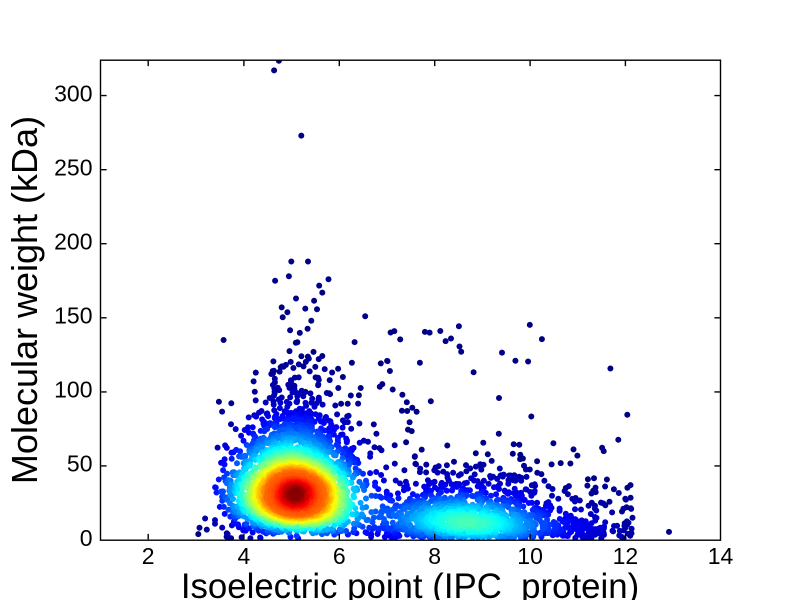 This screenshot has height=600, width=800. I want to click on svg-text: 14, so click(721, 556).